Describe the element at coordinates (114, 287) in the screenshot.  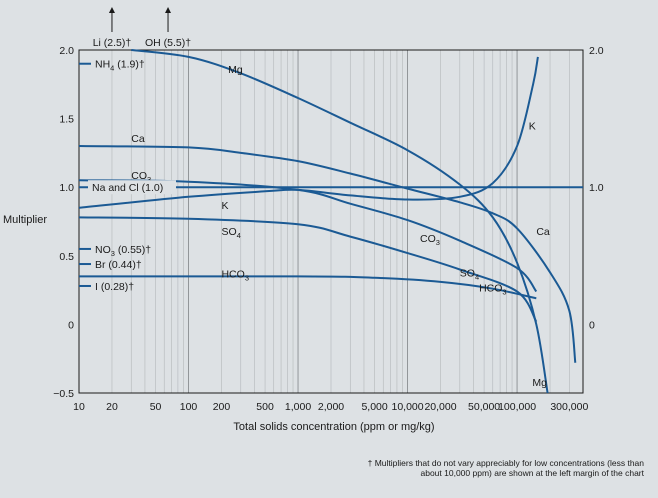
I see `margin-marker-label: I (0.28)†` at that location.